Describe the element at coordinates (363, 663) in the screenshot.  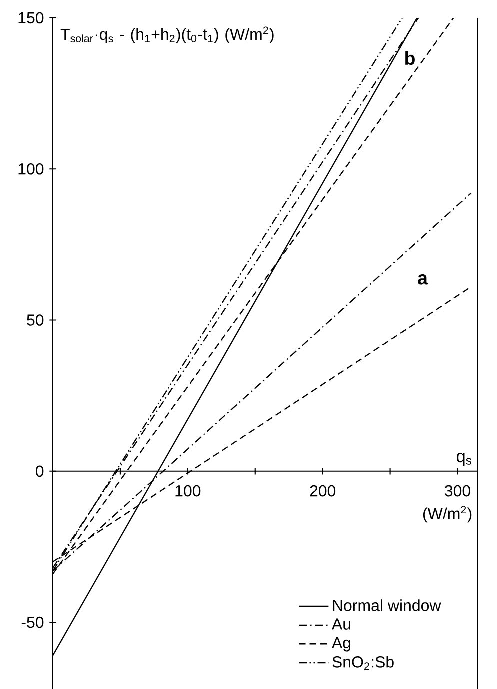
I see `legend-label: SnO$_{2}$:Sb` at that location.